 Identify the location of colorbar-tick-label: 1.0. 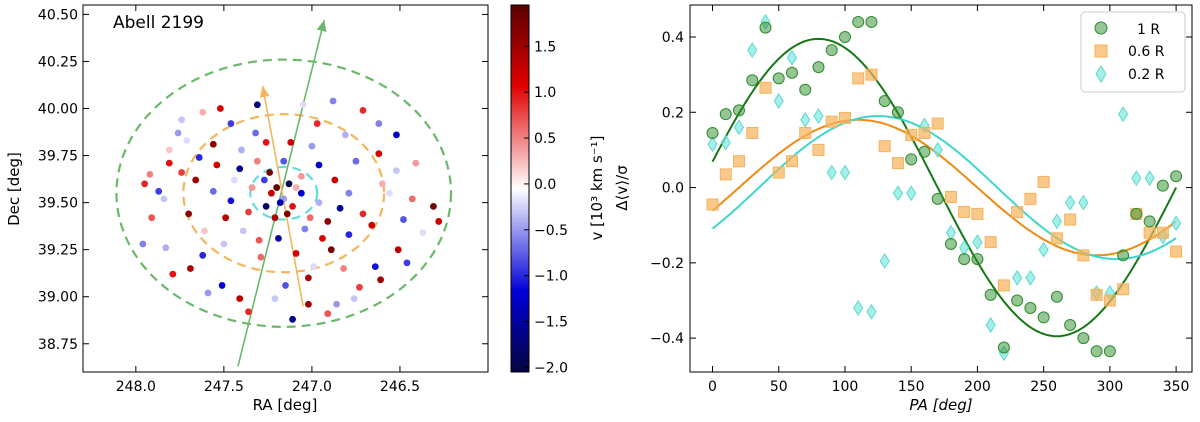
(545, 93).